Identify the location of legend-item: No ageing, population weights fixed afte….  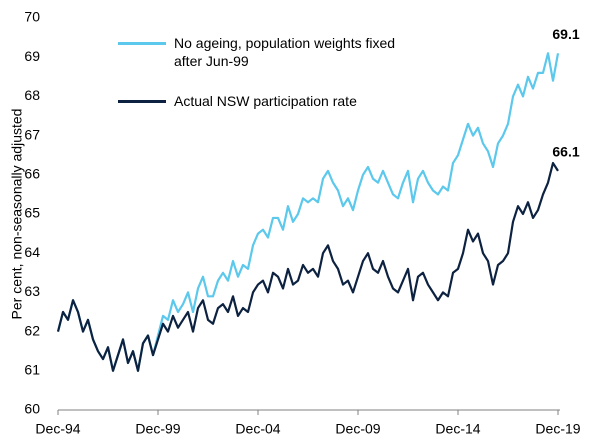
(266, 52).